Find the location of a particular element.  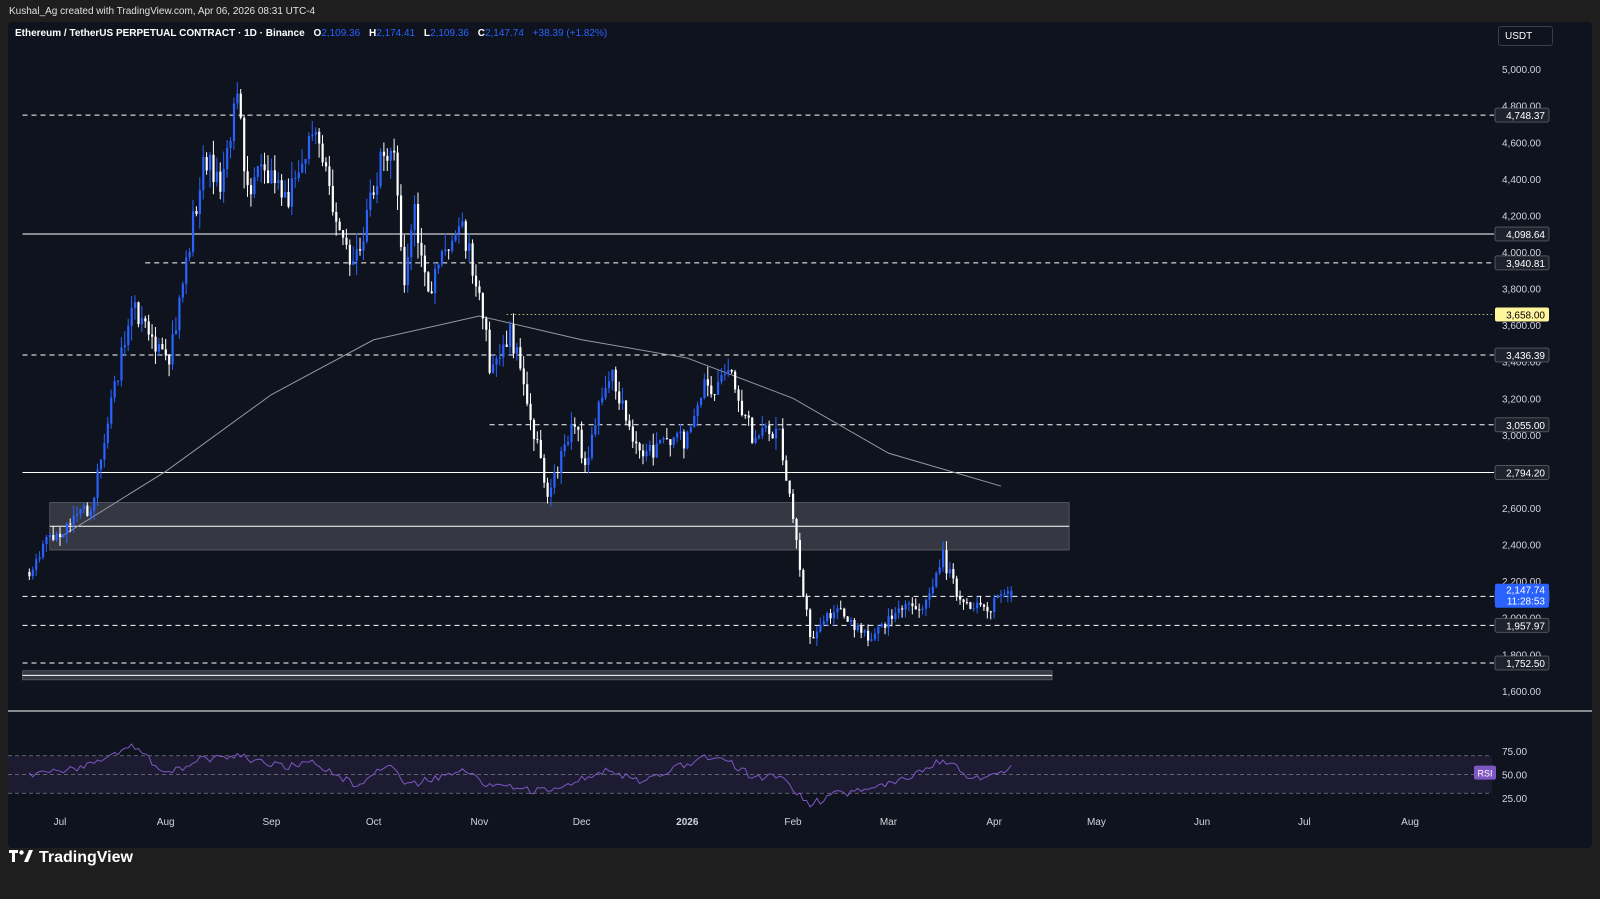

tradingview-brand: TradingView is located at coordinates (71, 858).